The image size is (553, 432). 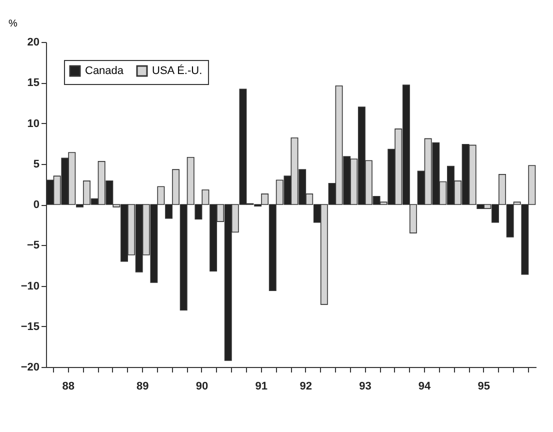 What do you see at coordinates (177, 70) in the screenshot?
I see `legend-label: USA É.-U.` at bounding box center [177, 70].